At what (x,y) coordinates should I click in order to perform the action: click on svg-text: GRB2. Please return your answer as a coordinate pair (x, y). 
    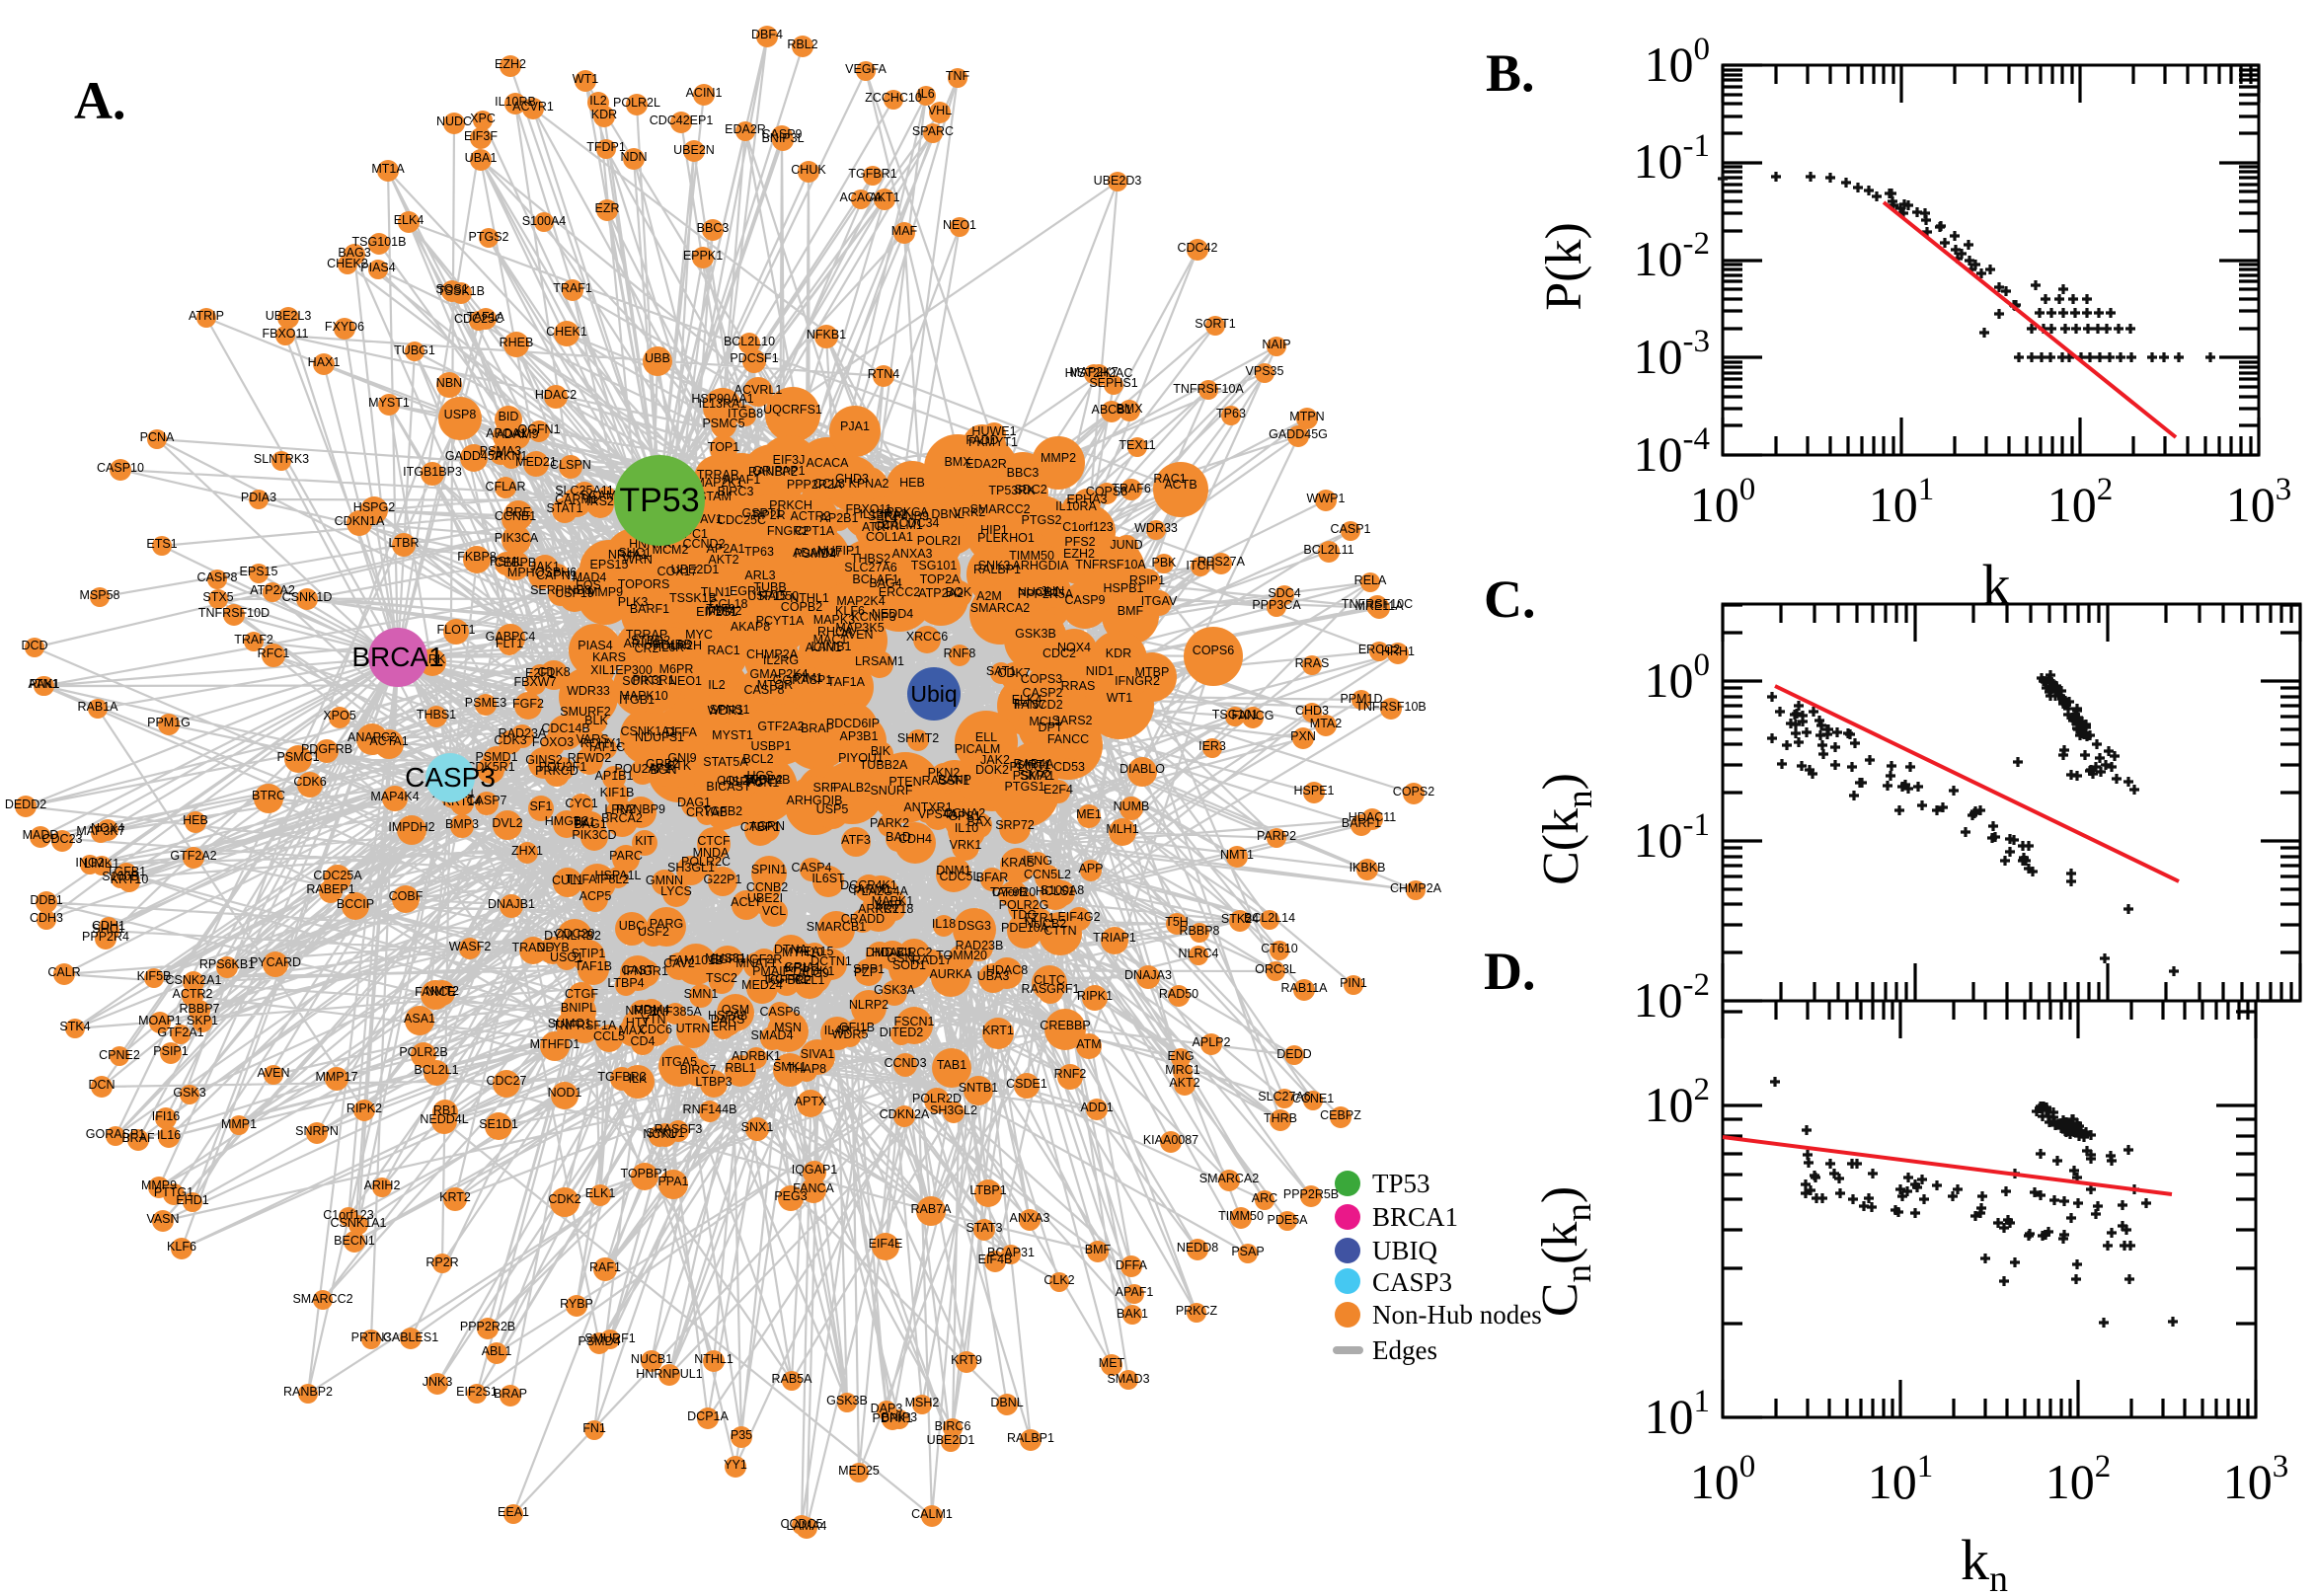
    Looking at the image, I should click on (662, 764).